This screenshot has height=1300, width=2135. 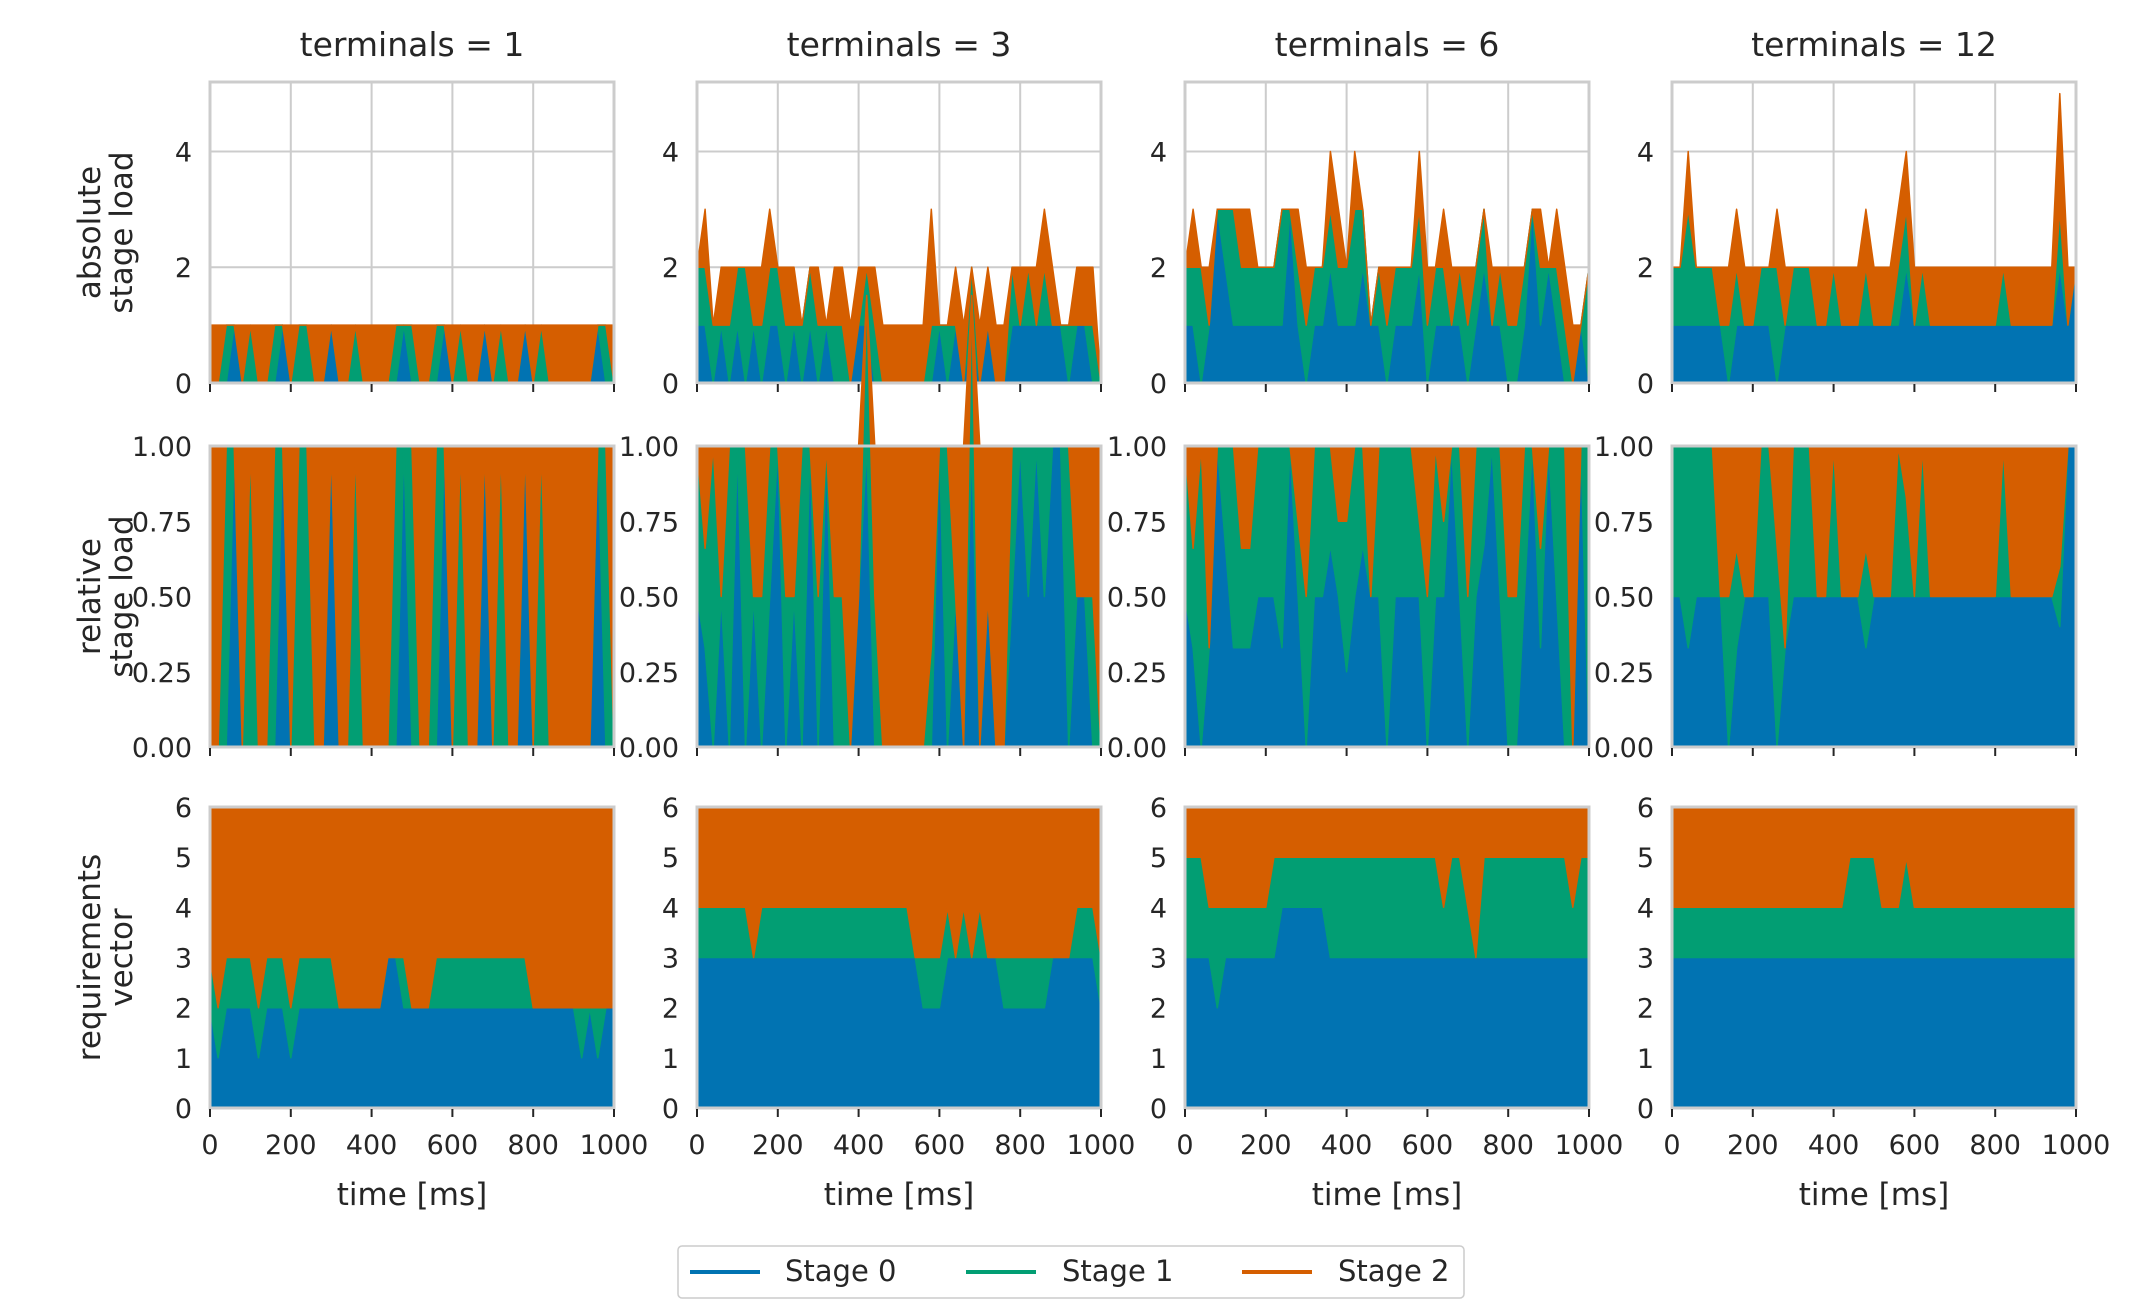 I want to click on legend: Stage 0 Stage 1 Stage 2, so click(x=1071, y=1272).